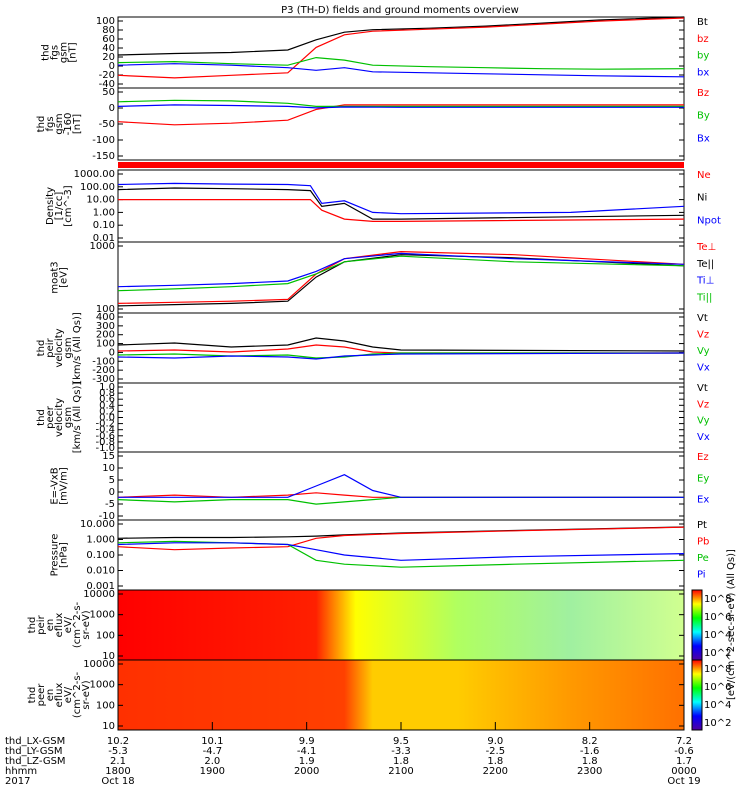 Image resolution: width=750 pixels, height=800 pixels. Describe the element at coordinates (100, 586) in the screenshot. I see `y-tick-label: 0.001` at that location.